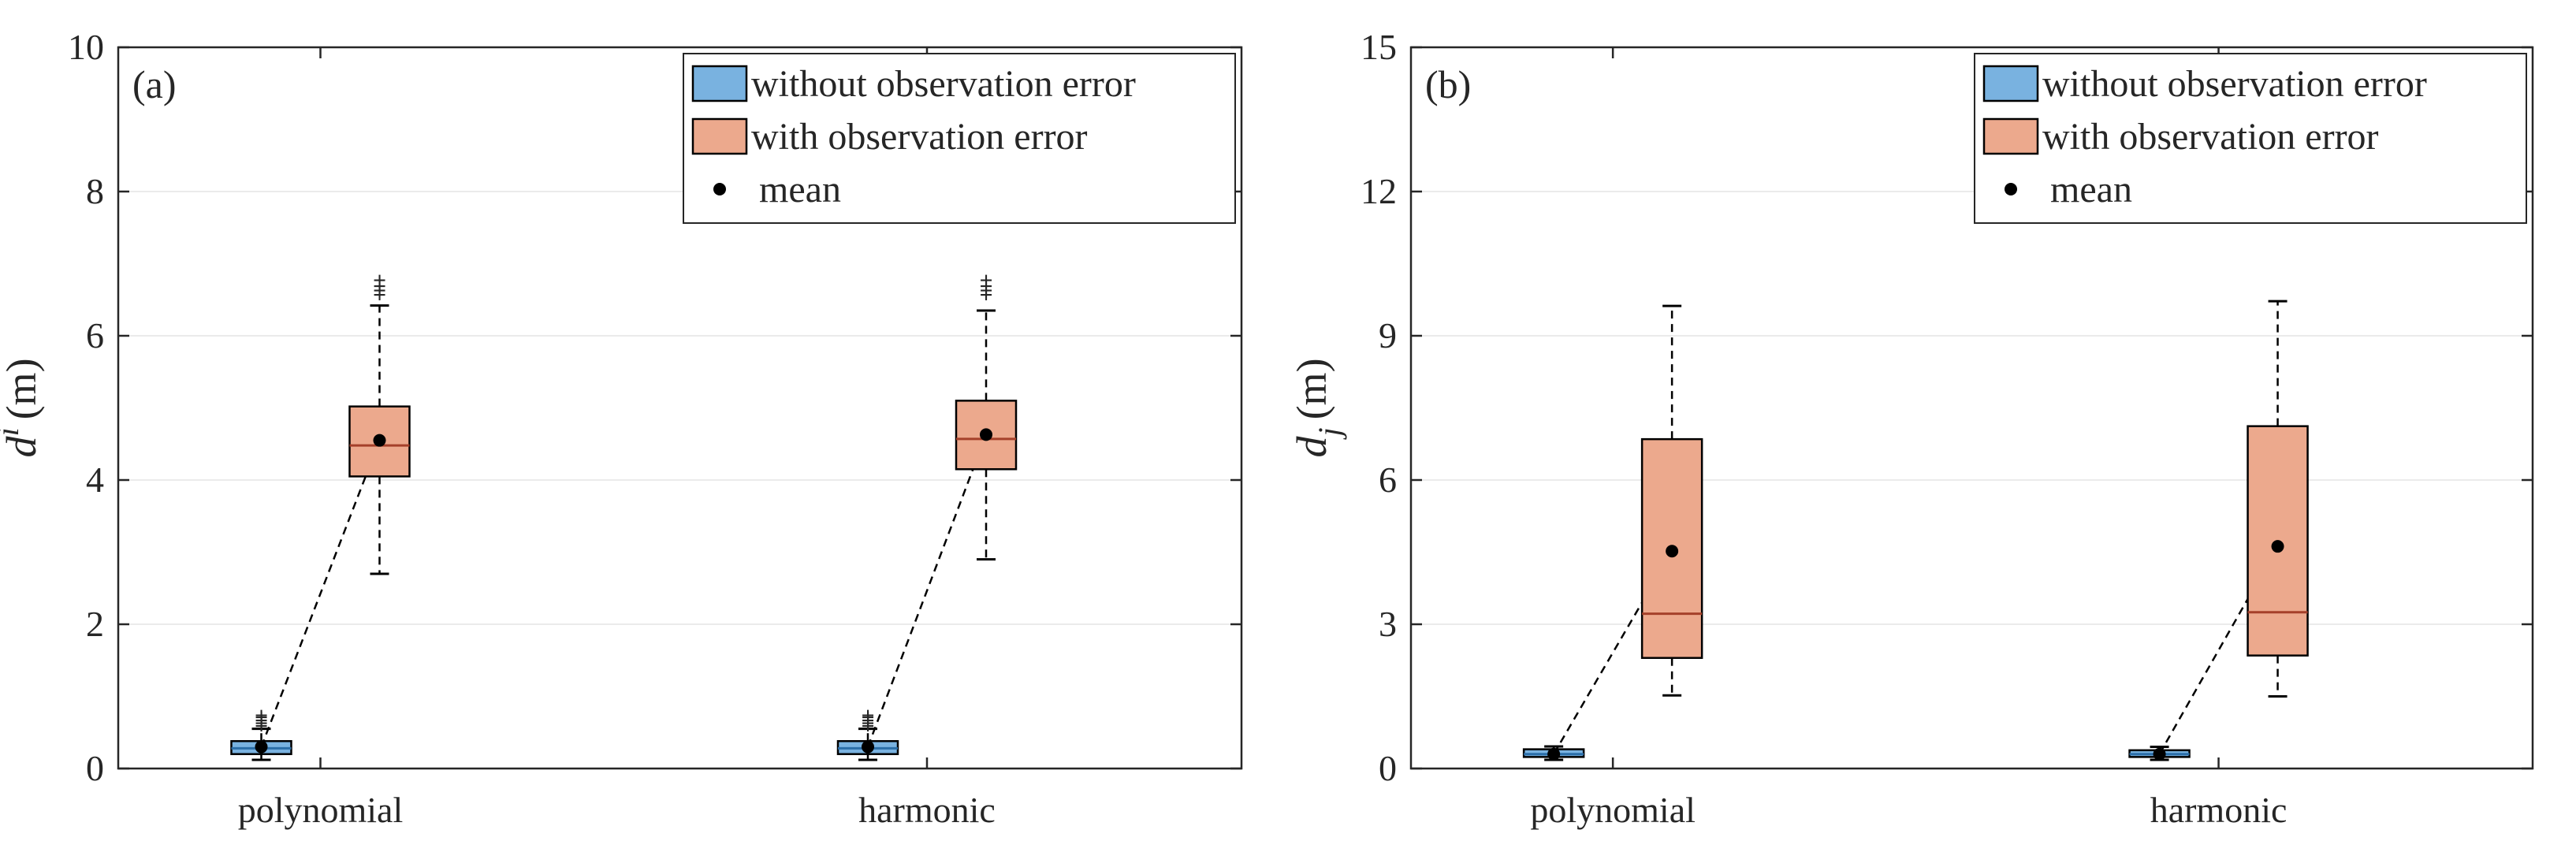  What do you see at coordinates (95, 624) in the screenshot?
I see `y-tick-label: 2` at bounding box center [95, 624].